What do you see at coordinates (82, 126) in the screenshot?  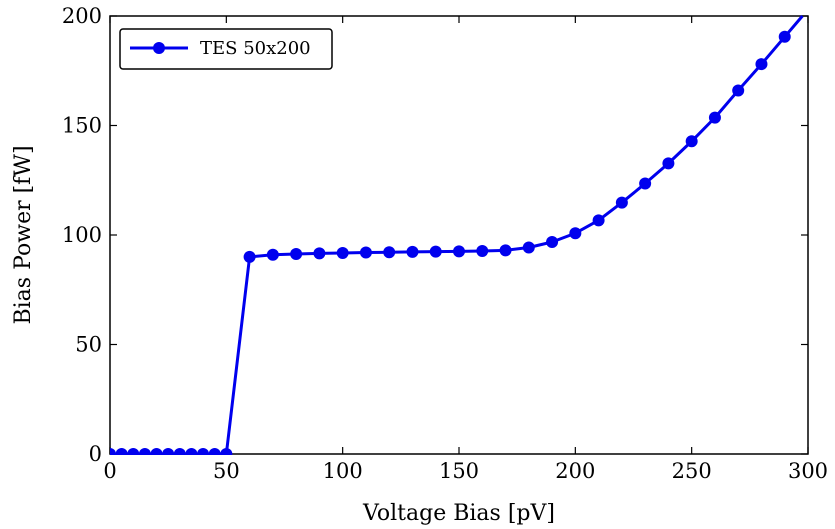 I see `y-tick-label: 150` at bounding box center [82, 126].